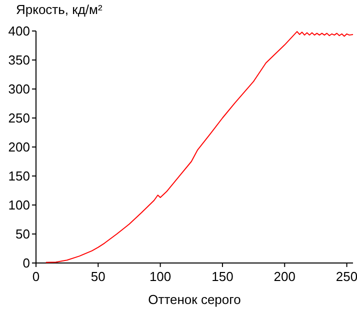 The image size is (357, 310). Describe the element at coordinates (19, 205) in the screenshot. I see `y-tick-label: 100` at that location.